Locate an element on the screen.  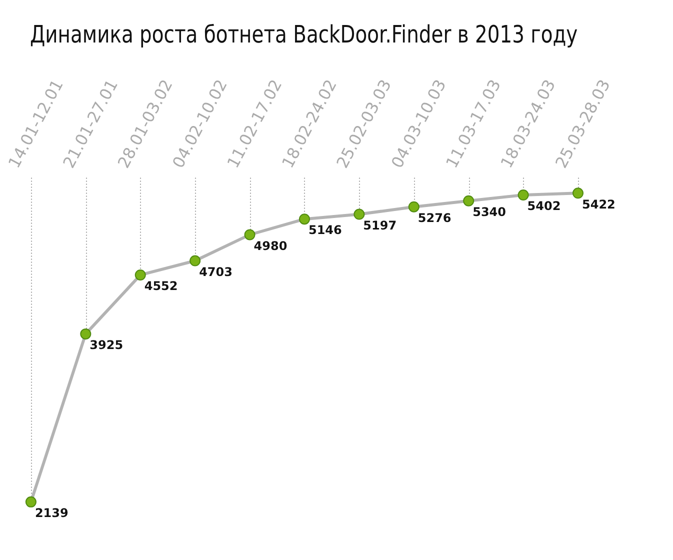
data-label: 3925 is located at coordinates (107, 345).